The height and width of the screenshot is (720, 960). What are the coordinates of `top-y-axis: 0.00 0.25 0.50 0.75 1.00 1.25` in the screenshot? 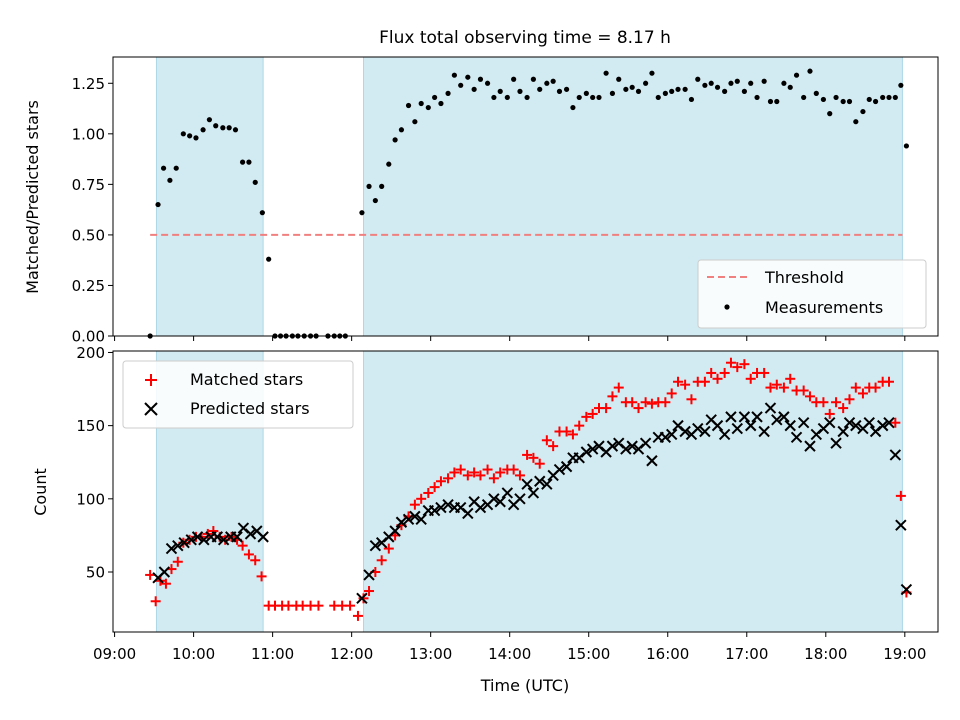 It's located at (92, 210).